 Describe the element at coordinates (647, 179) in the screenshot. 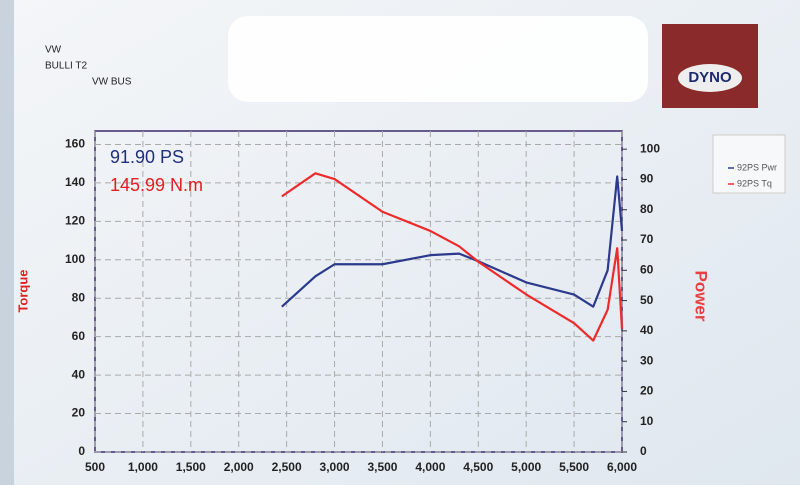

I see `y2-tick-label: 90` at that location.